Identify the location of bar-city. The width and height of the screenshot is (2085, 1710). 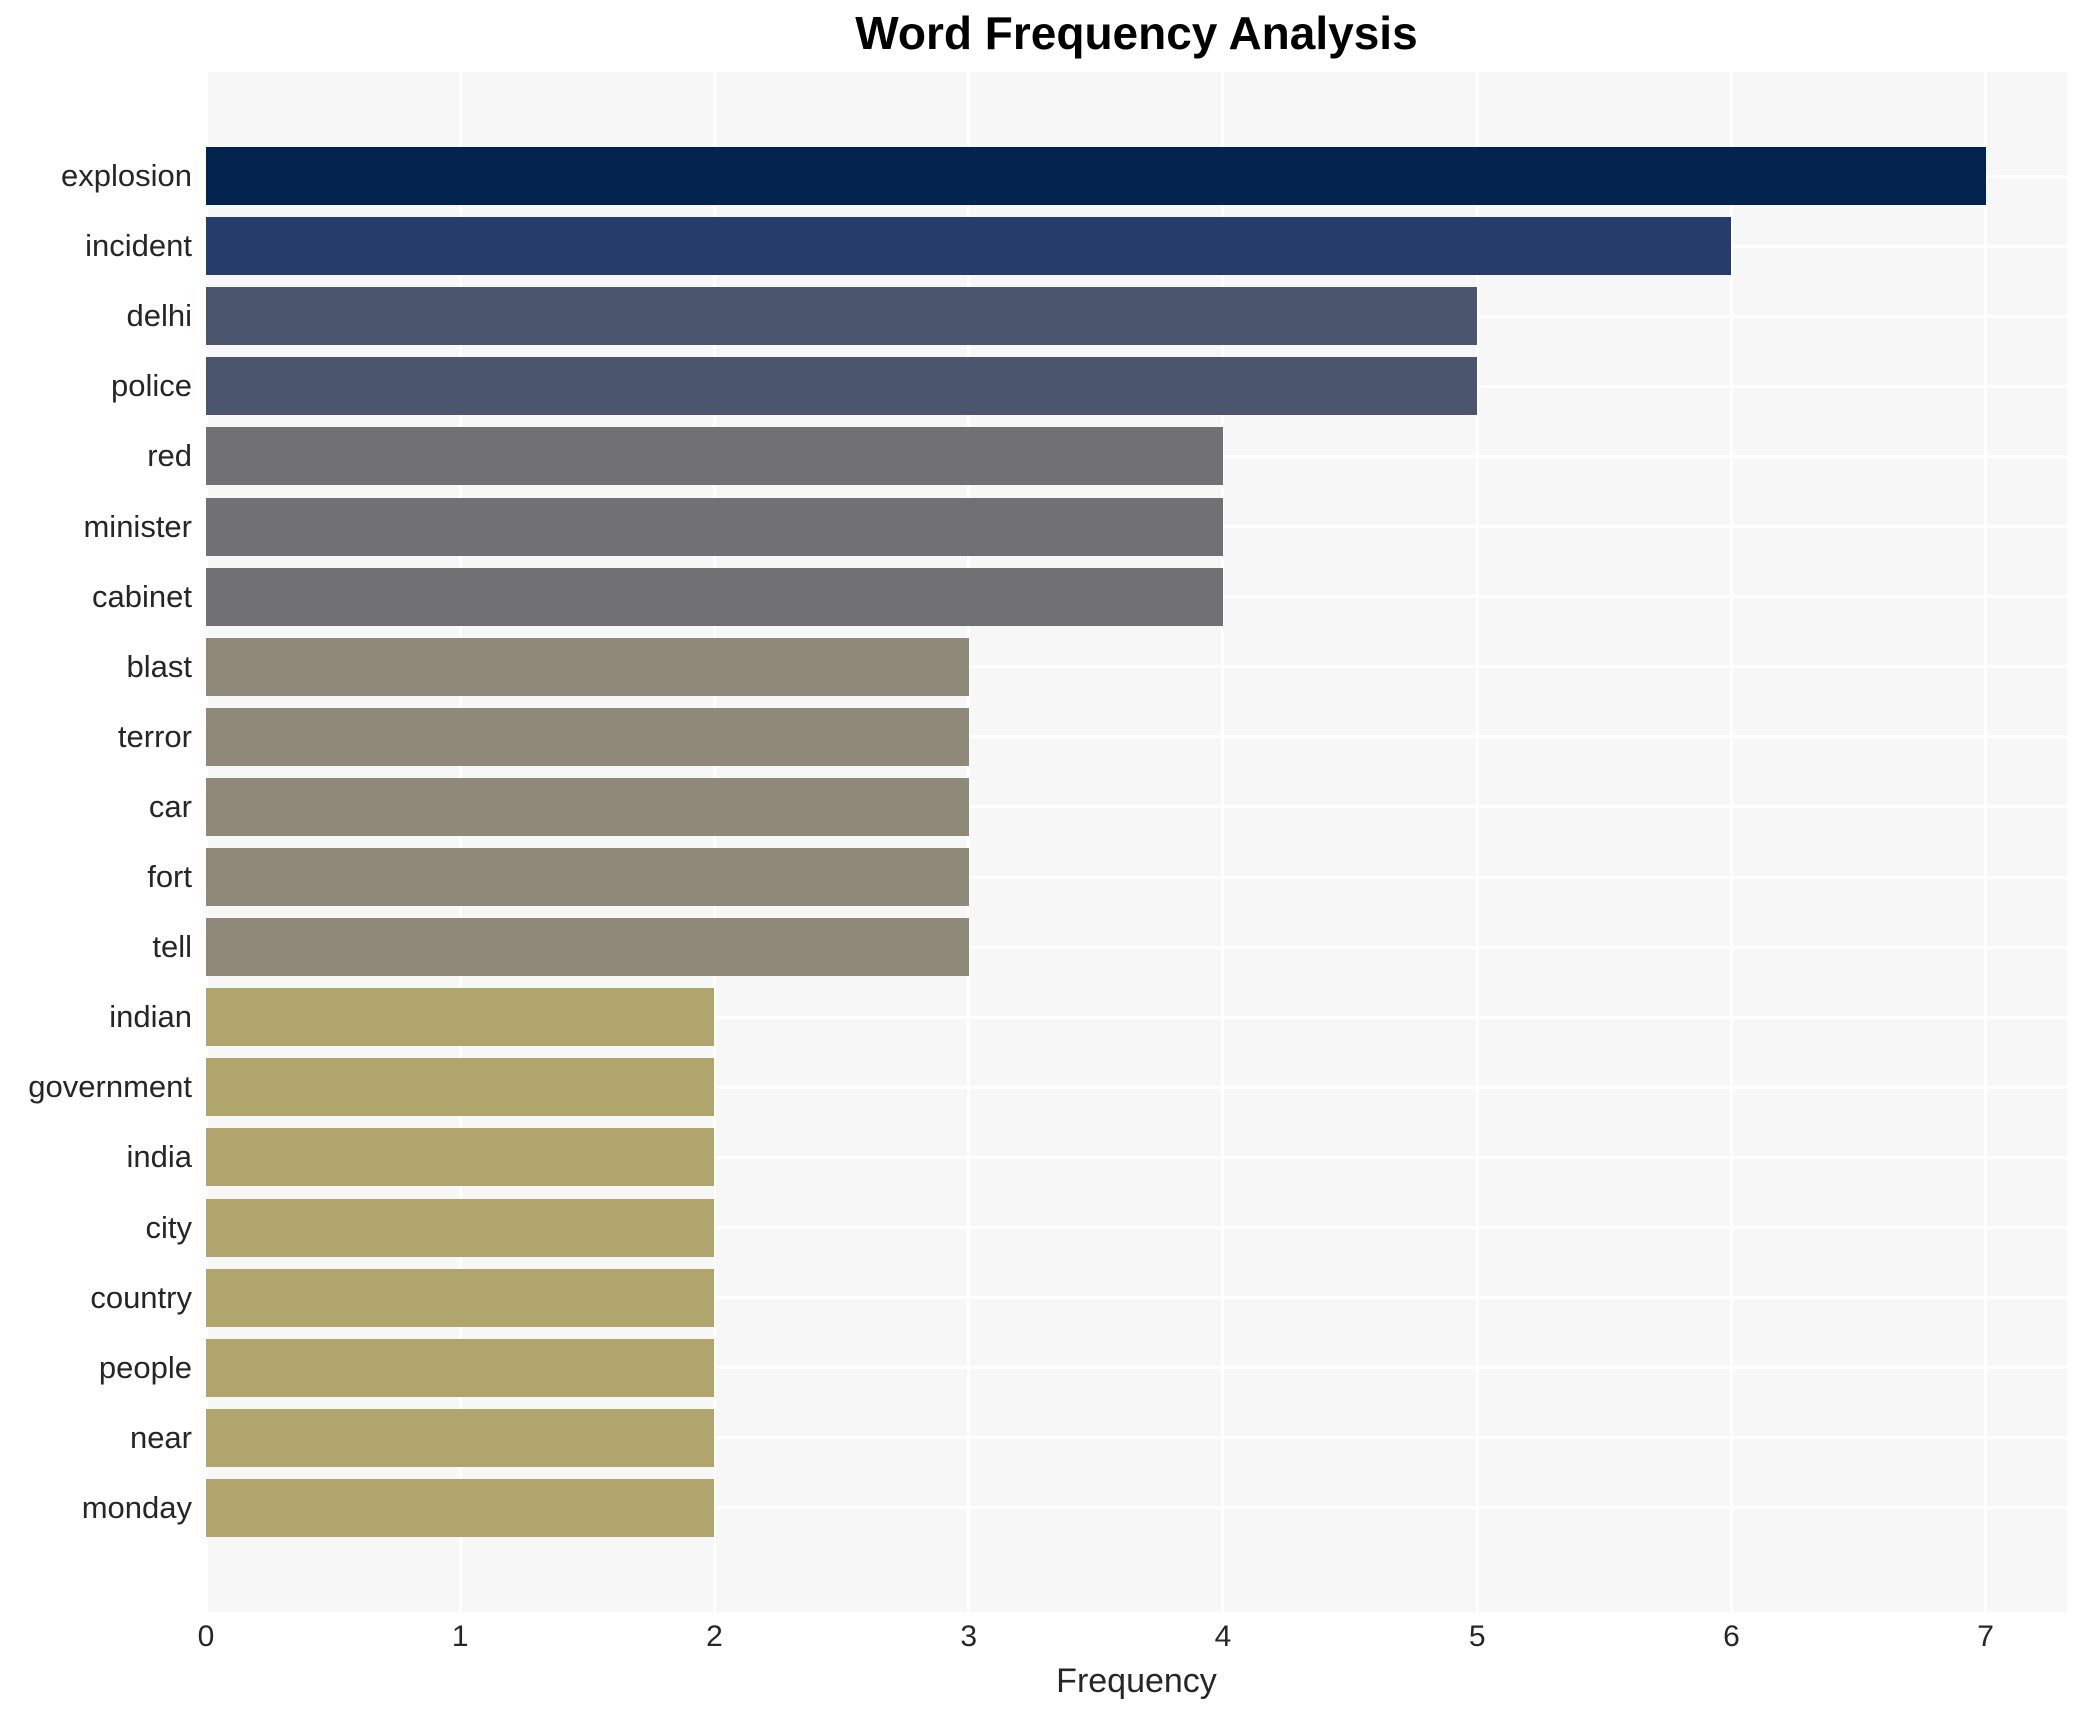
(460, 1227).